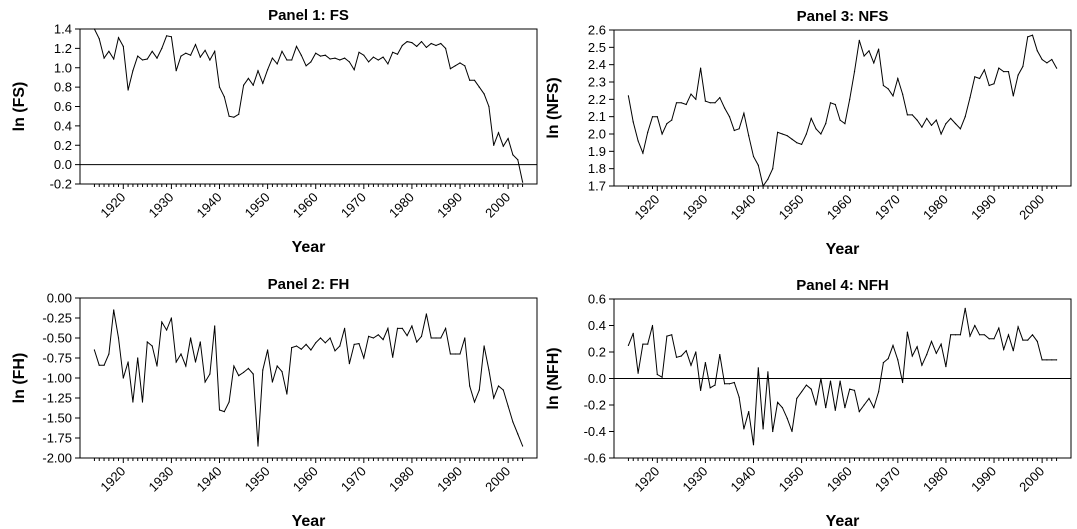  I want to click on x-tick-label: 1960, so click(305, 205).